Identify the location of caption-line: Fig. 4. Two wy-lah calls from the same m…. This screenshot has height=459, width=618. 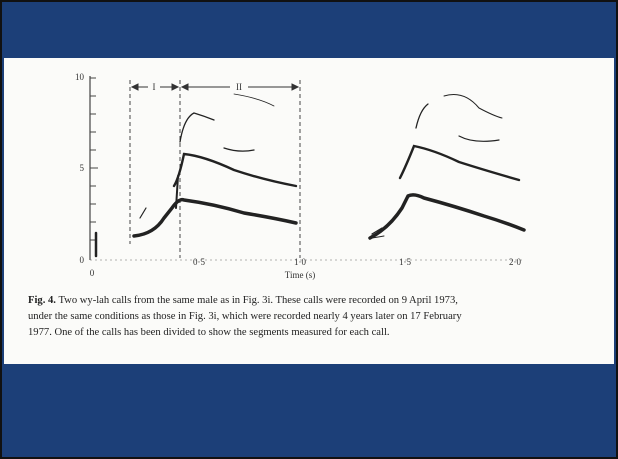
(243, 300).